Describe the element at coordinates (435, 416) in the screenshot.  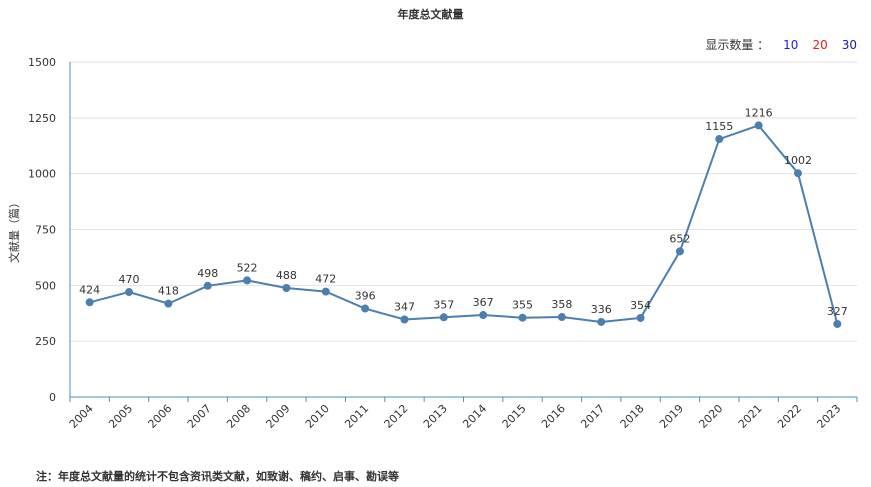
I see `x-tick-label: 2013` at that location.